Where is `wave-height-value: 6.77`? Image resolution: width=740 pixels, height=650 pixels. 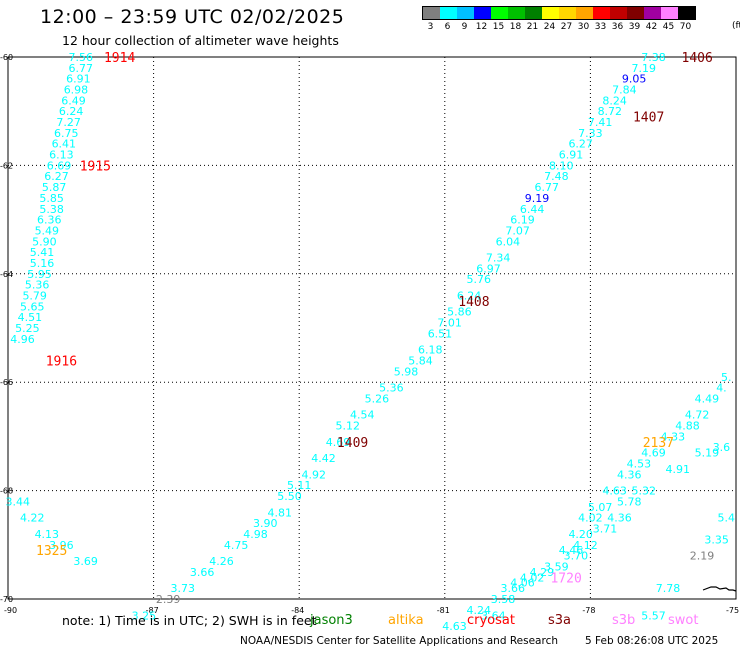
wave-height-value: 6.77 is located at coordinates (546, 187).